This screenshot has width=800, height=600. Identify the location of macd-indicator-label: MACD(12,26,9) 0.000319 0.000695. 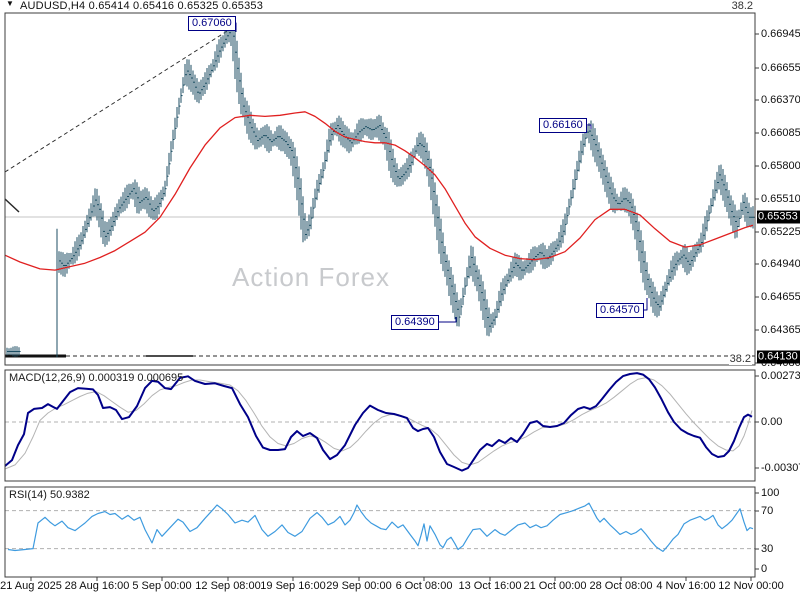
(96, 378).